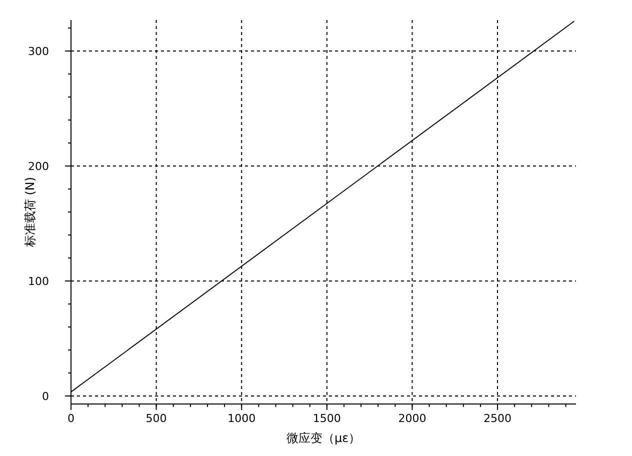 The height and width of the screenshot is (456, 632). What do you see at coordinates (498, 418) in the screenshot?
I see `x-tick-label: 2500` at bounding box center [498, 418].